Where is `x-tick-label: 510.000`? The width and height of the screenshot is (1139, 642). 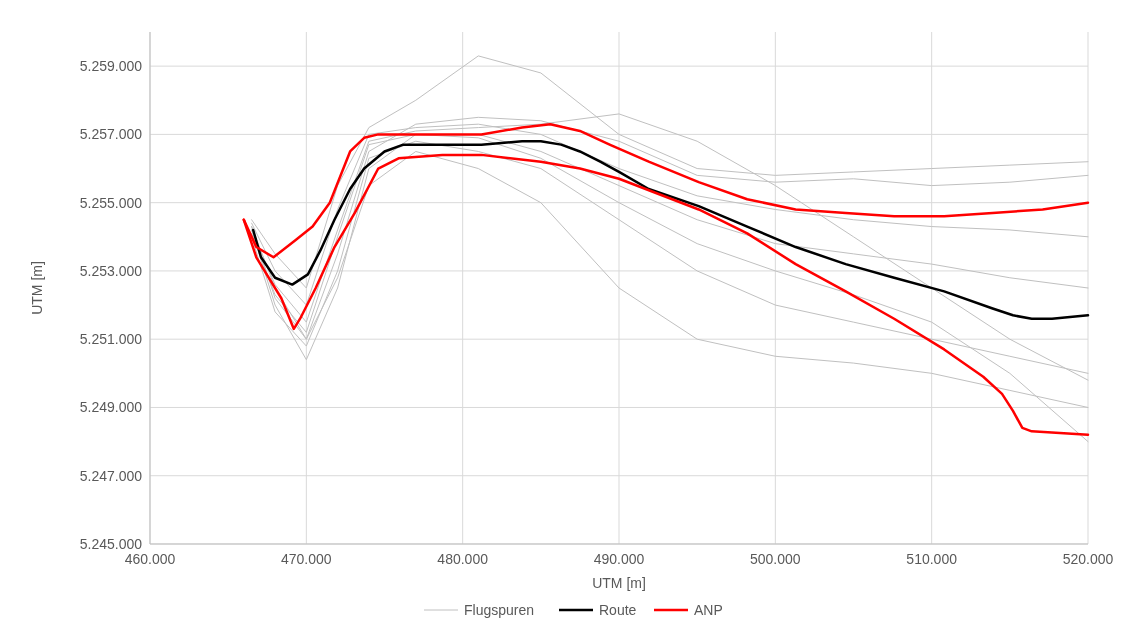 x-tick-label: 510.000 is located at coordinates (932, 559).